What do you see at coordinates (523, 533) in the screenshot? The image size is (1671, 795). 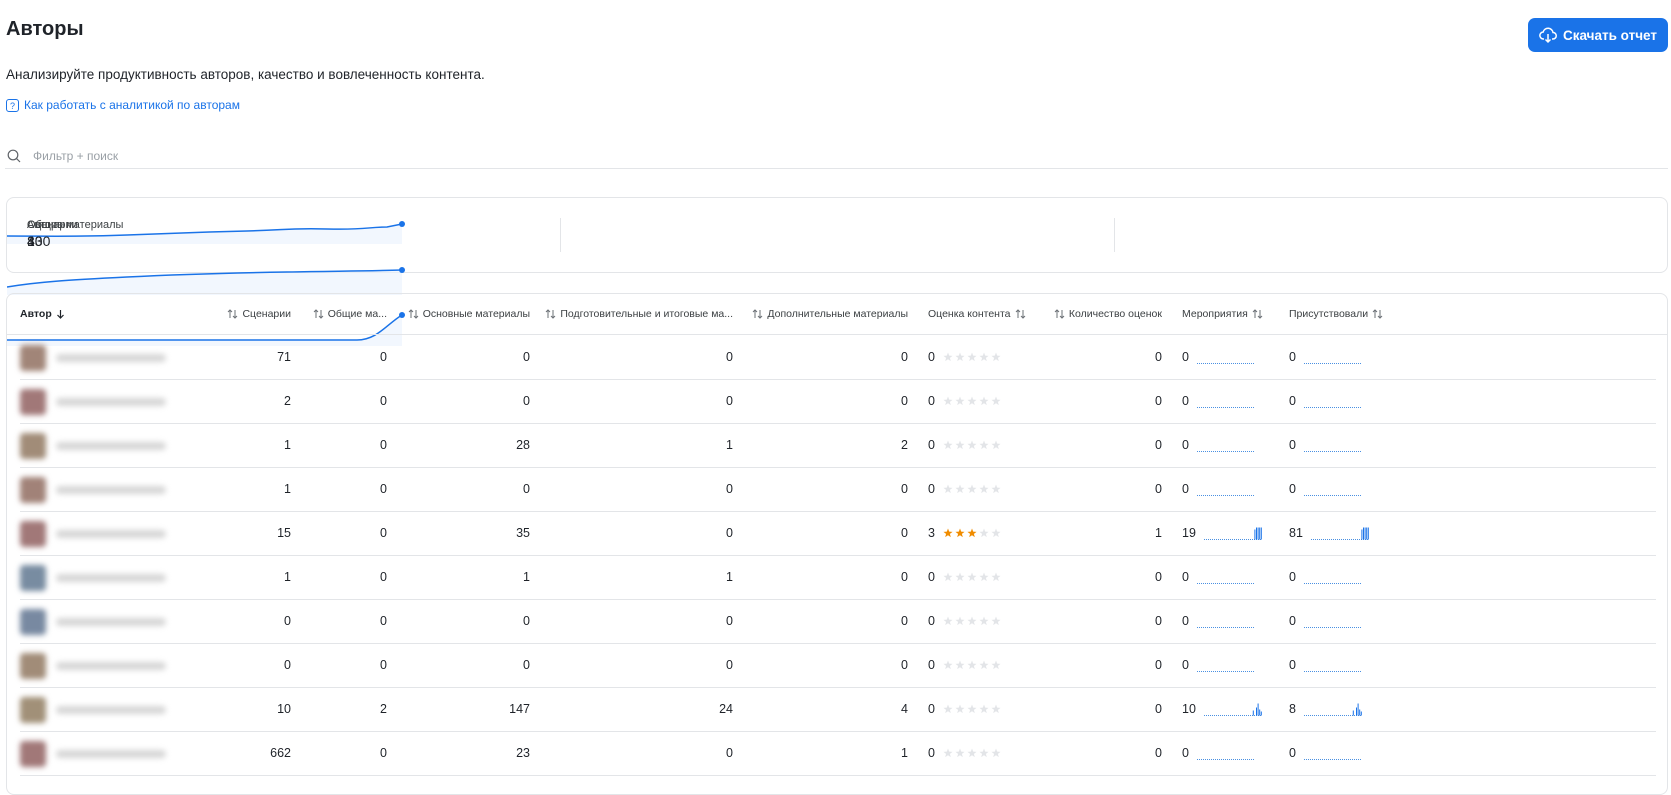 I see `cell-value: 35` at bounding box center [523, 533].